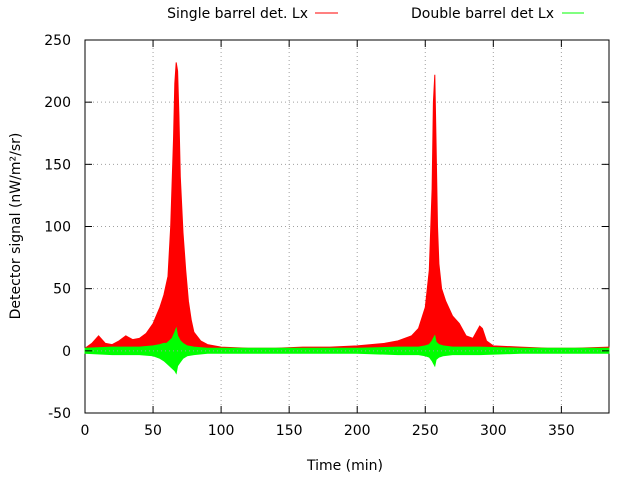 Image resolution: width=640 pixels, height=480 pixels. Describe the element at coordinates (66, 352) in the screenshot. I see `y-tick-label: 0` at that location.